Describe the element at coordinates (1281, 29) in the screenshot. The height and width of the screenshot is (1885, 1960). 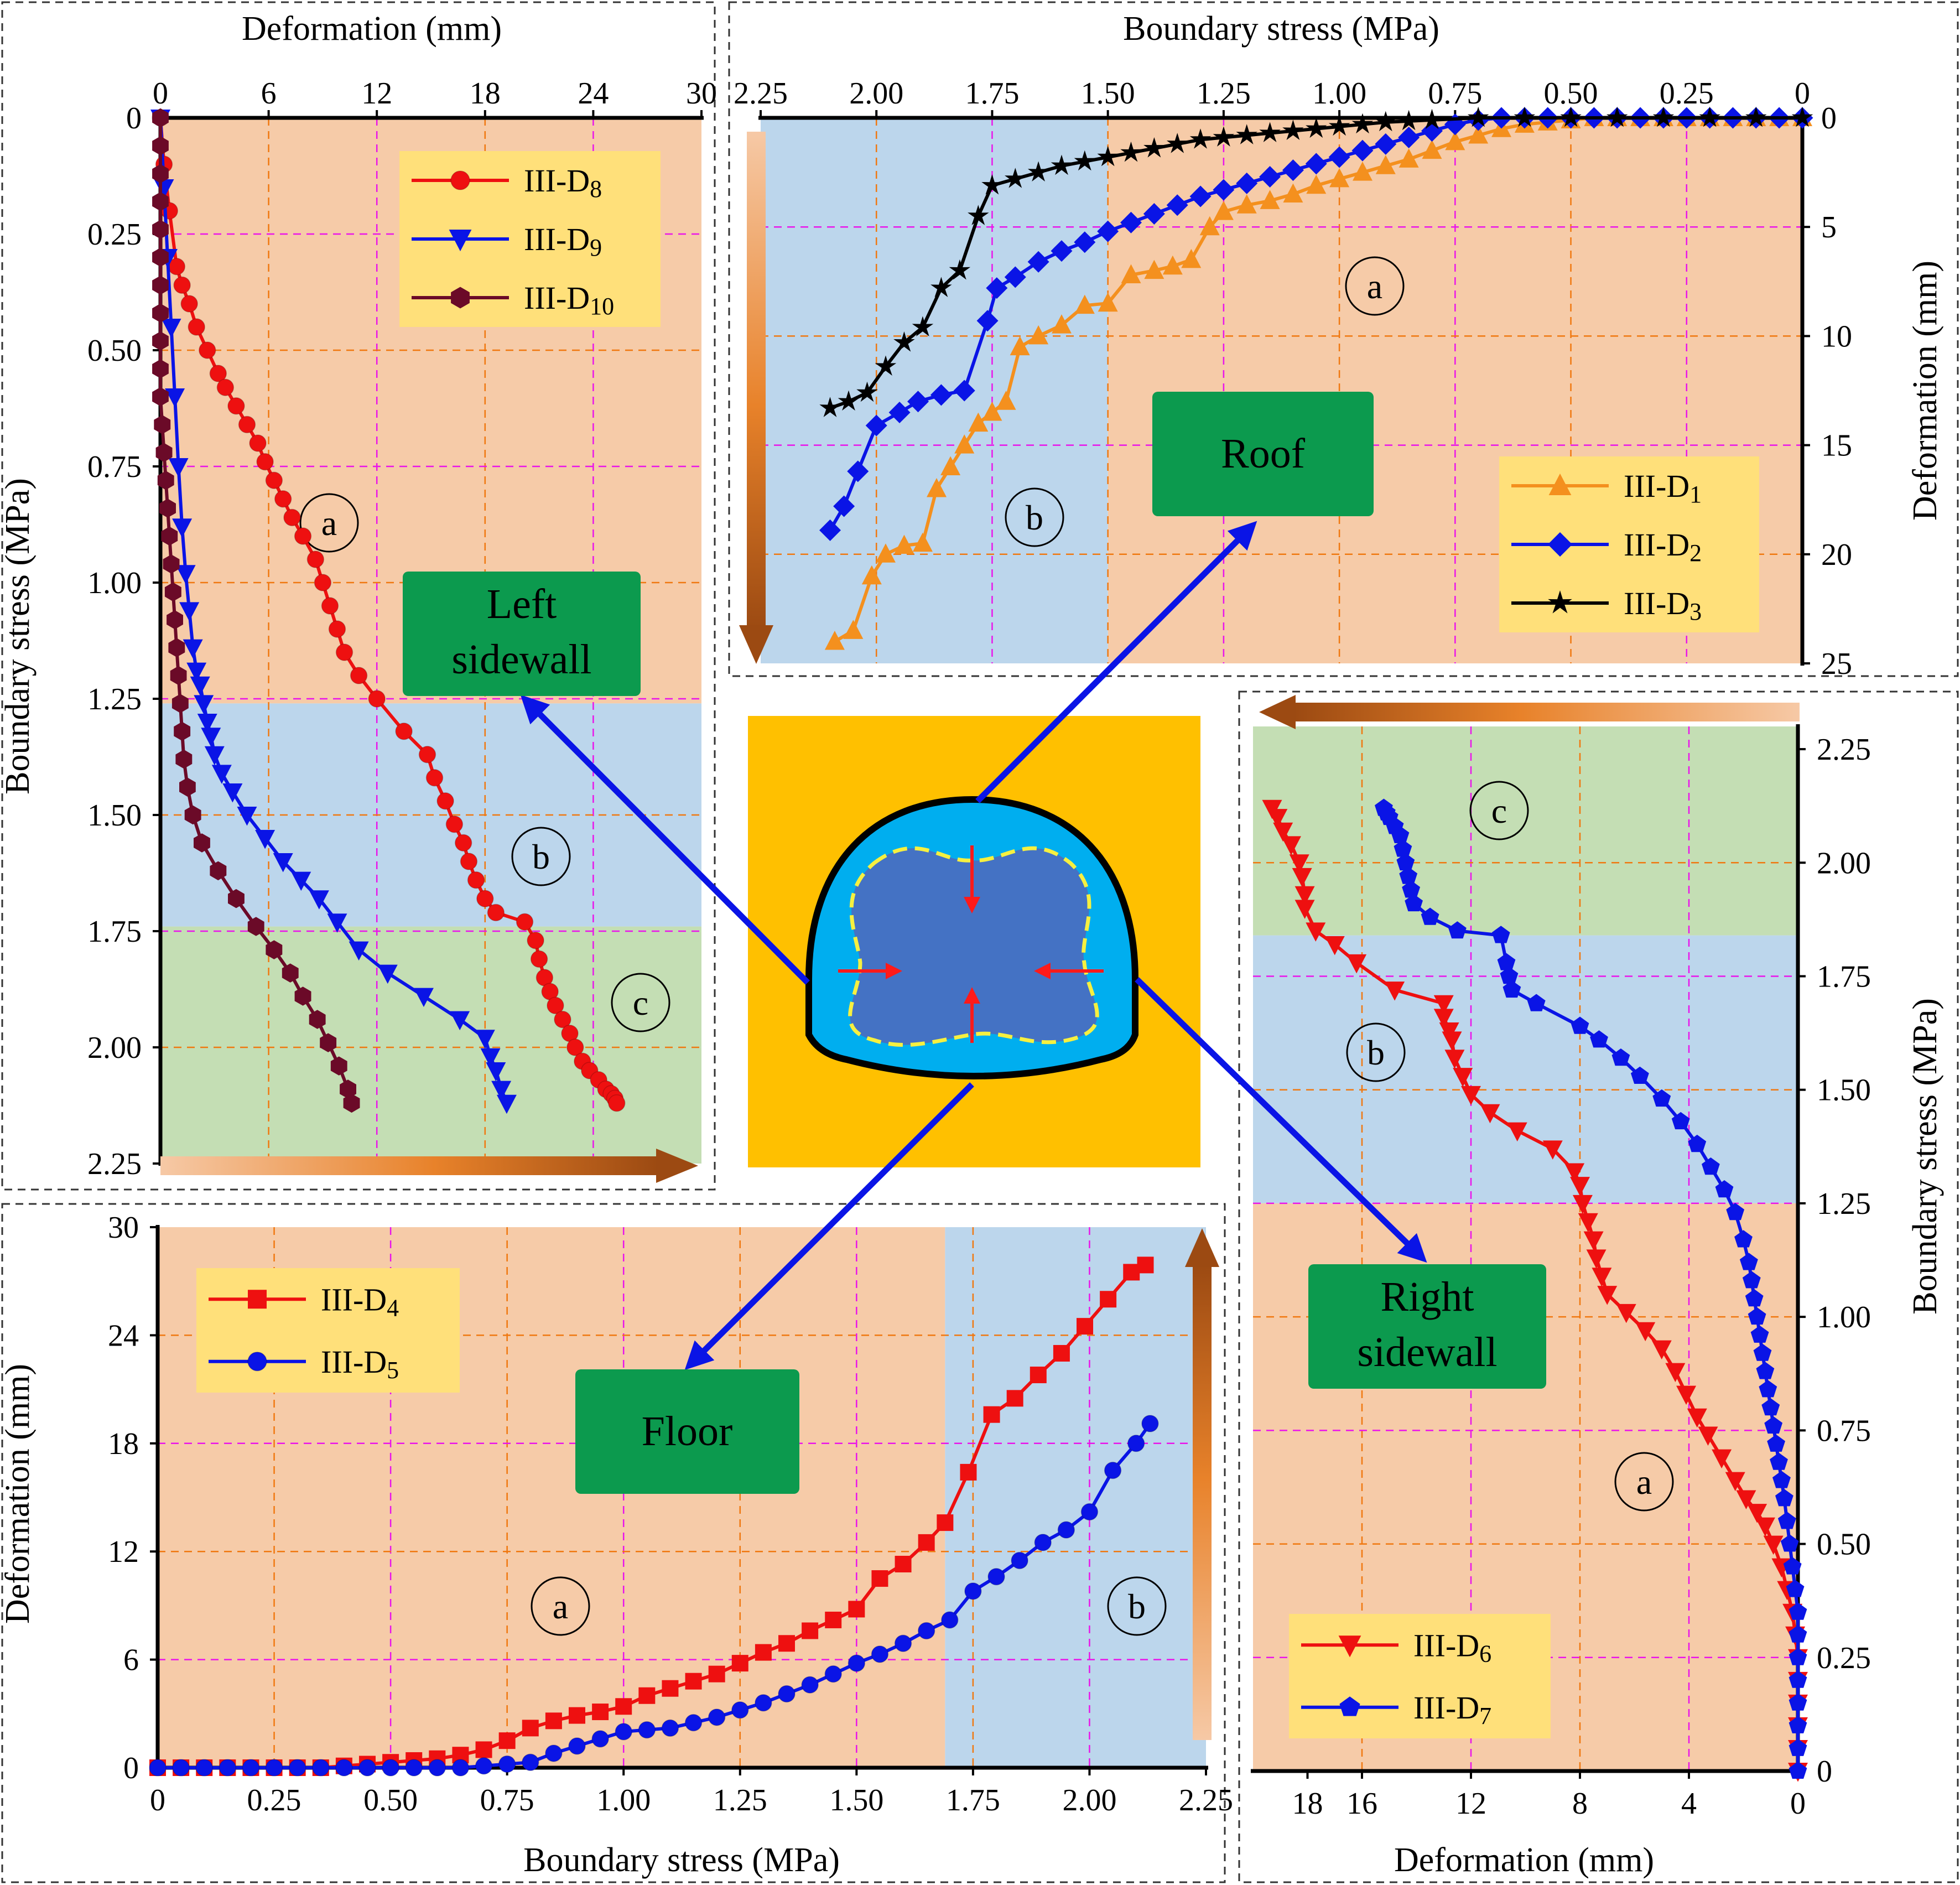
I see `x-axis-title: Boundary stress (MPa)` at that location.